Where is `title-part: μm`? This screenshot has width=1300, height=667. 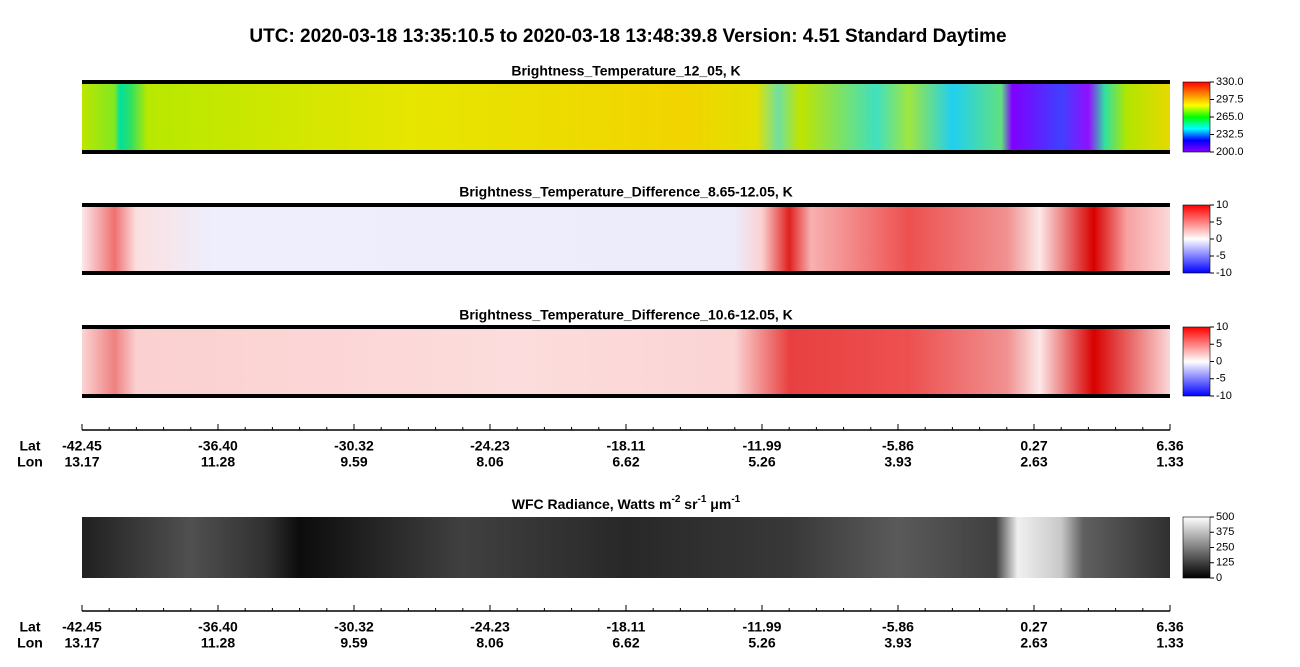 title-part: μm is located at coordinates (718, 504).